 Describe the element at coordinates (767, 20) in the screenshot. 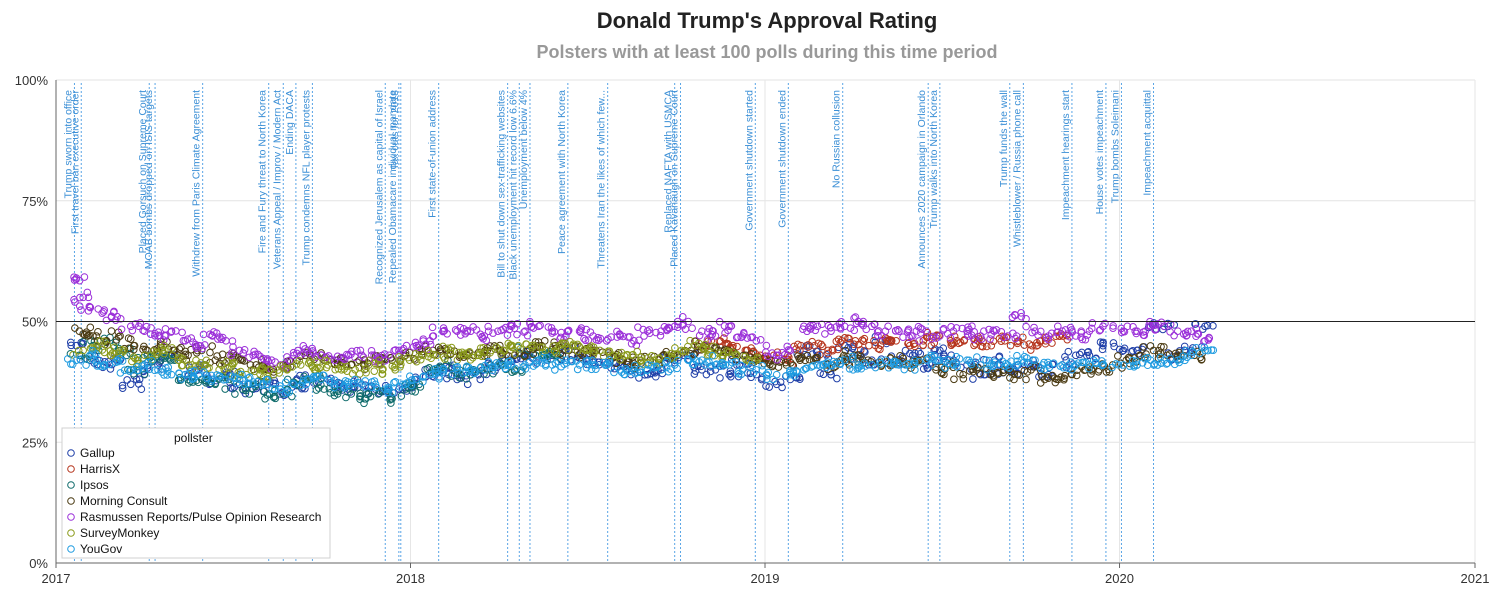

I see `chart-title: Donald Trump's Approval Rating` at that location.